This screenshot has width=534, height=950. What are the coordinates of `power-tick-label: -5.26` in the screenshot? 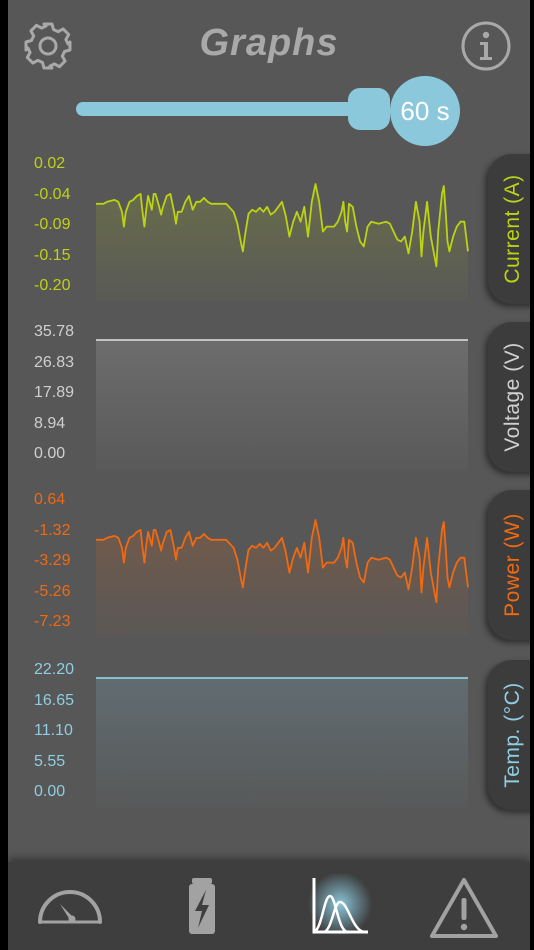 It's located at (52, 591).